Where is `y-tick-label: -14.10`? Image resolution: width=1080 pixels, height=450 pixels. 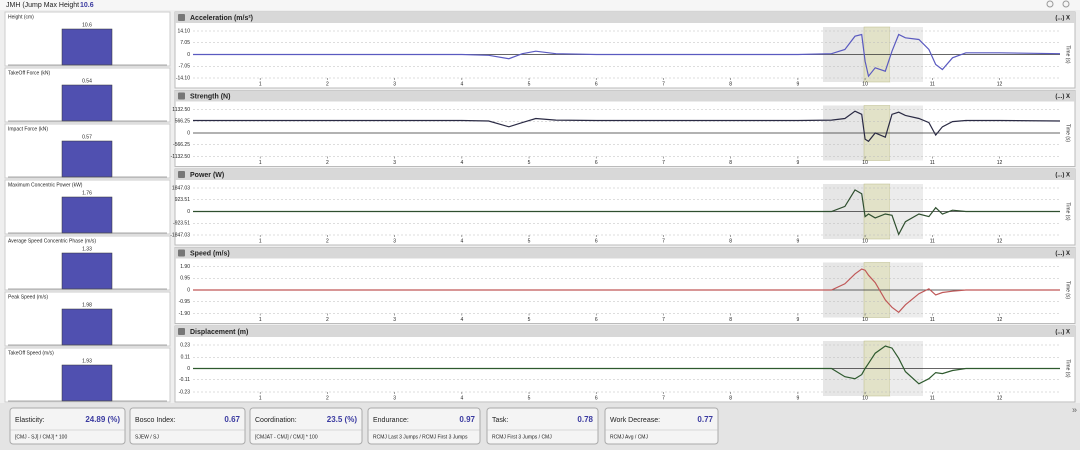
y-tick-label: -14.10 is located at coordinates (183, 78).